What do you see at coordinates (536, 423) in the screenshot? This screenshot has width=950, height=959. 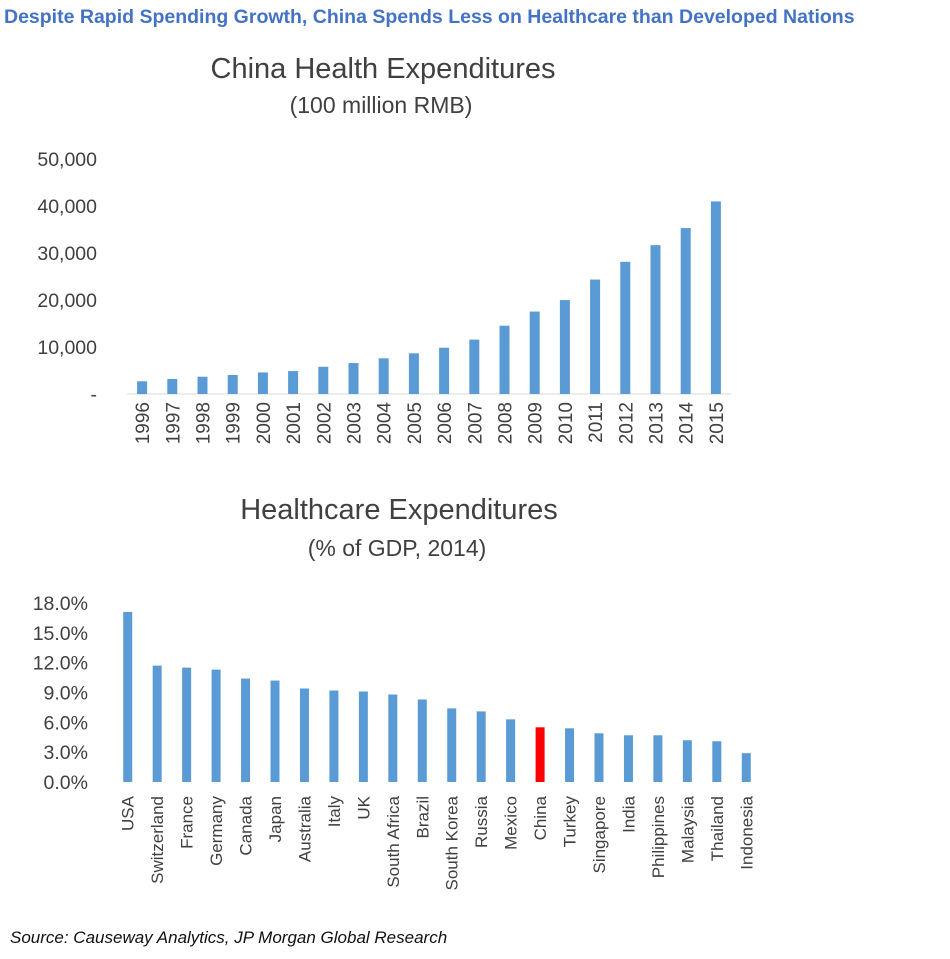 I see `chart1-x-tick-label: 2009` at bounding box center [536, 423].